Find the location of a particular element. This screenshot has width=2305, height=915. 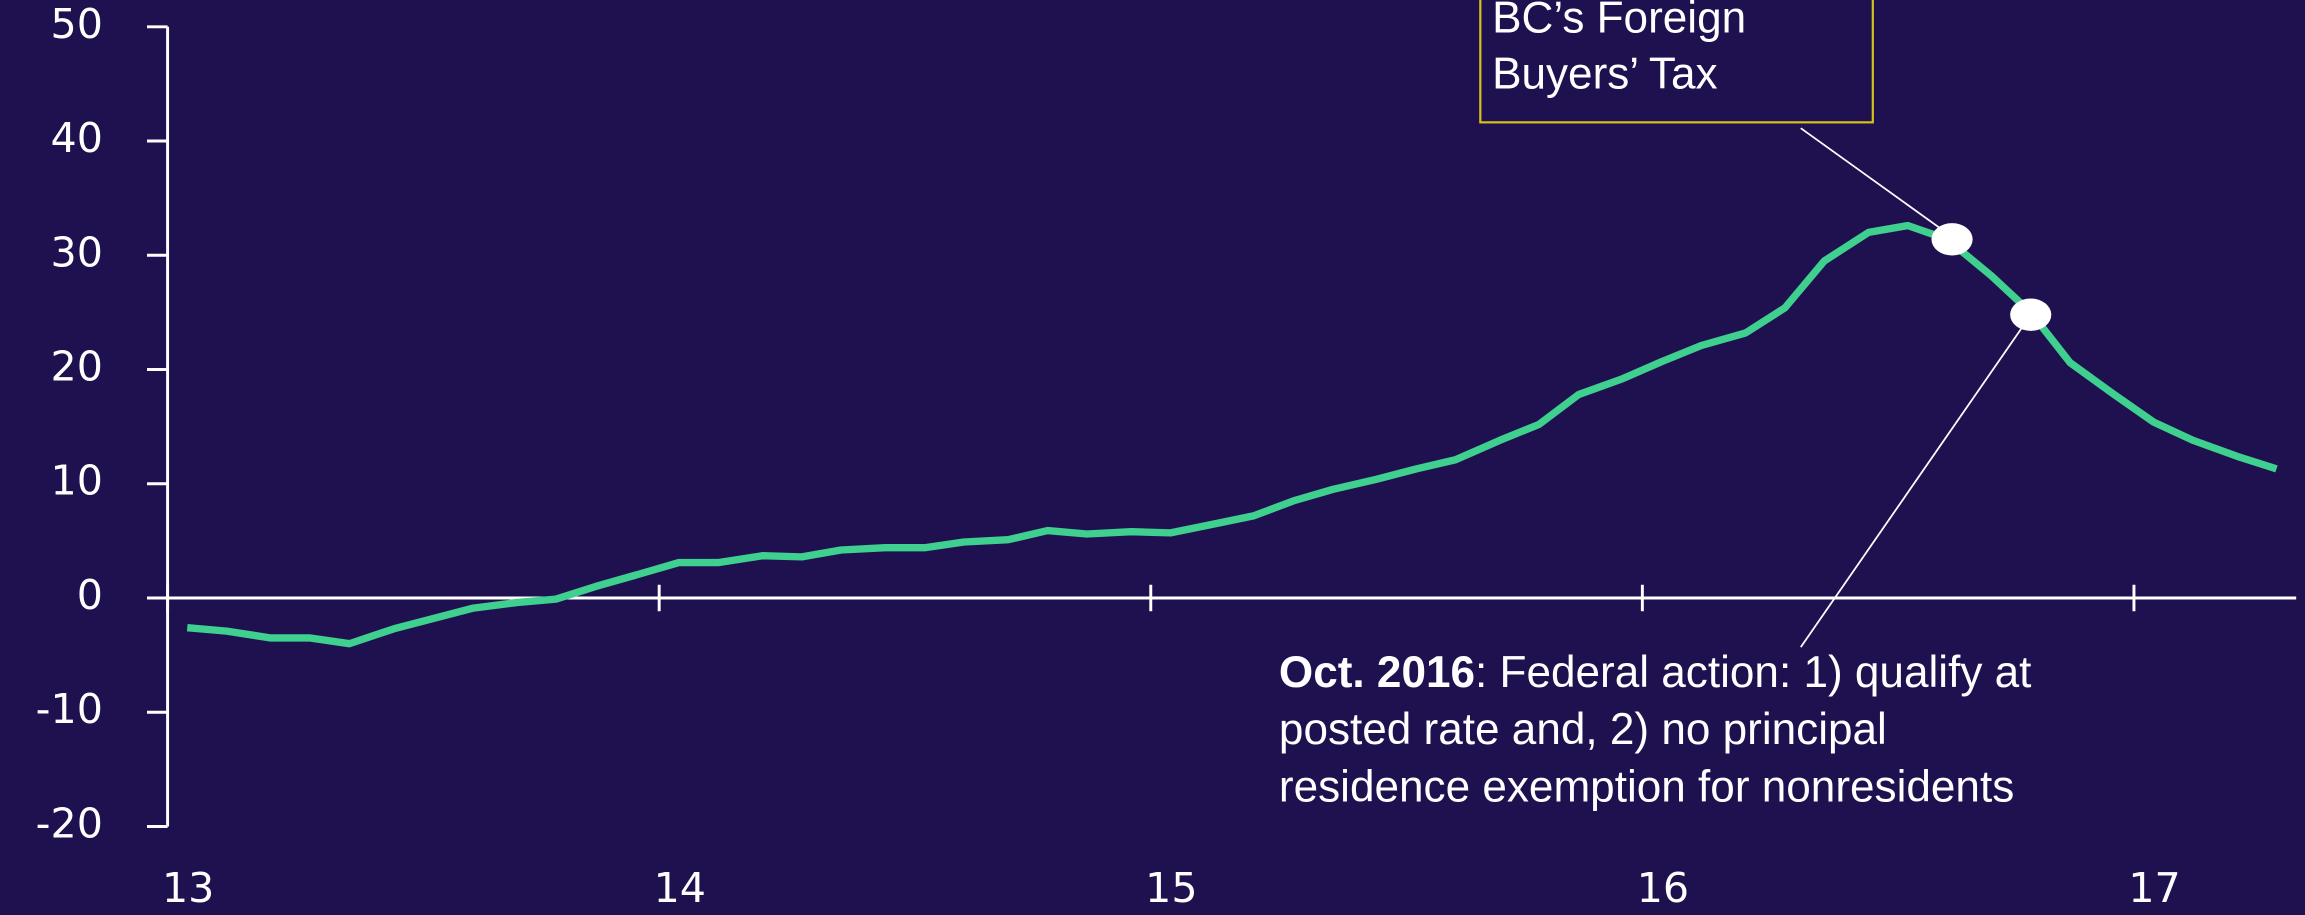

y-tick-label: 30 is located at coordinates (77, 252).